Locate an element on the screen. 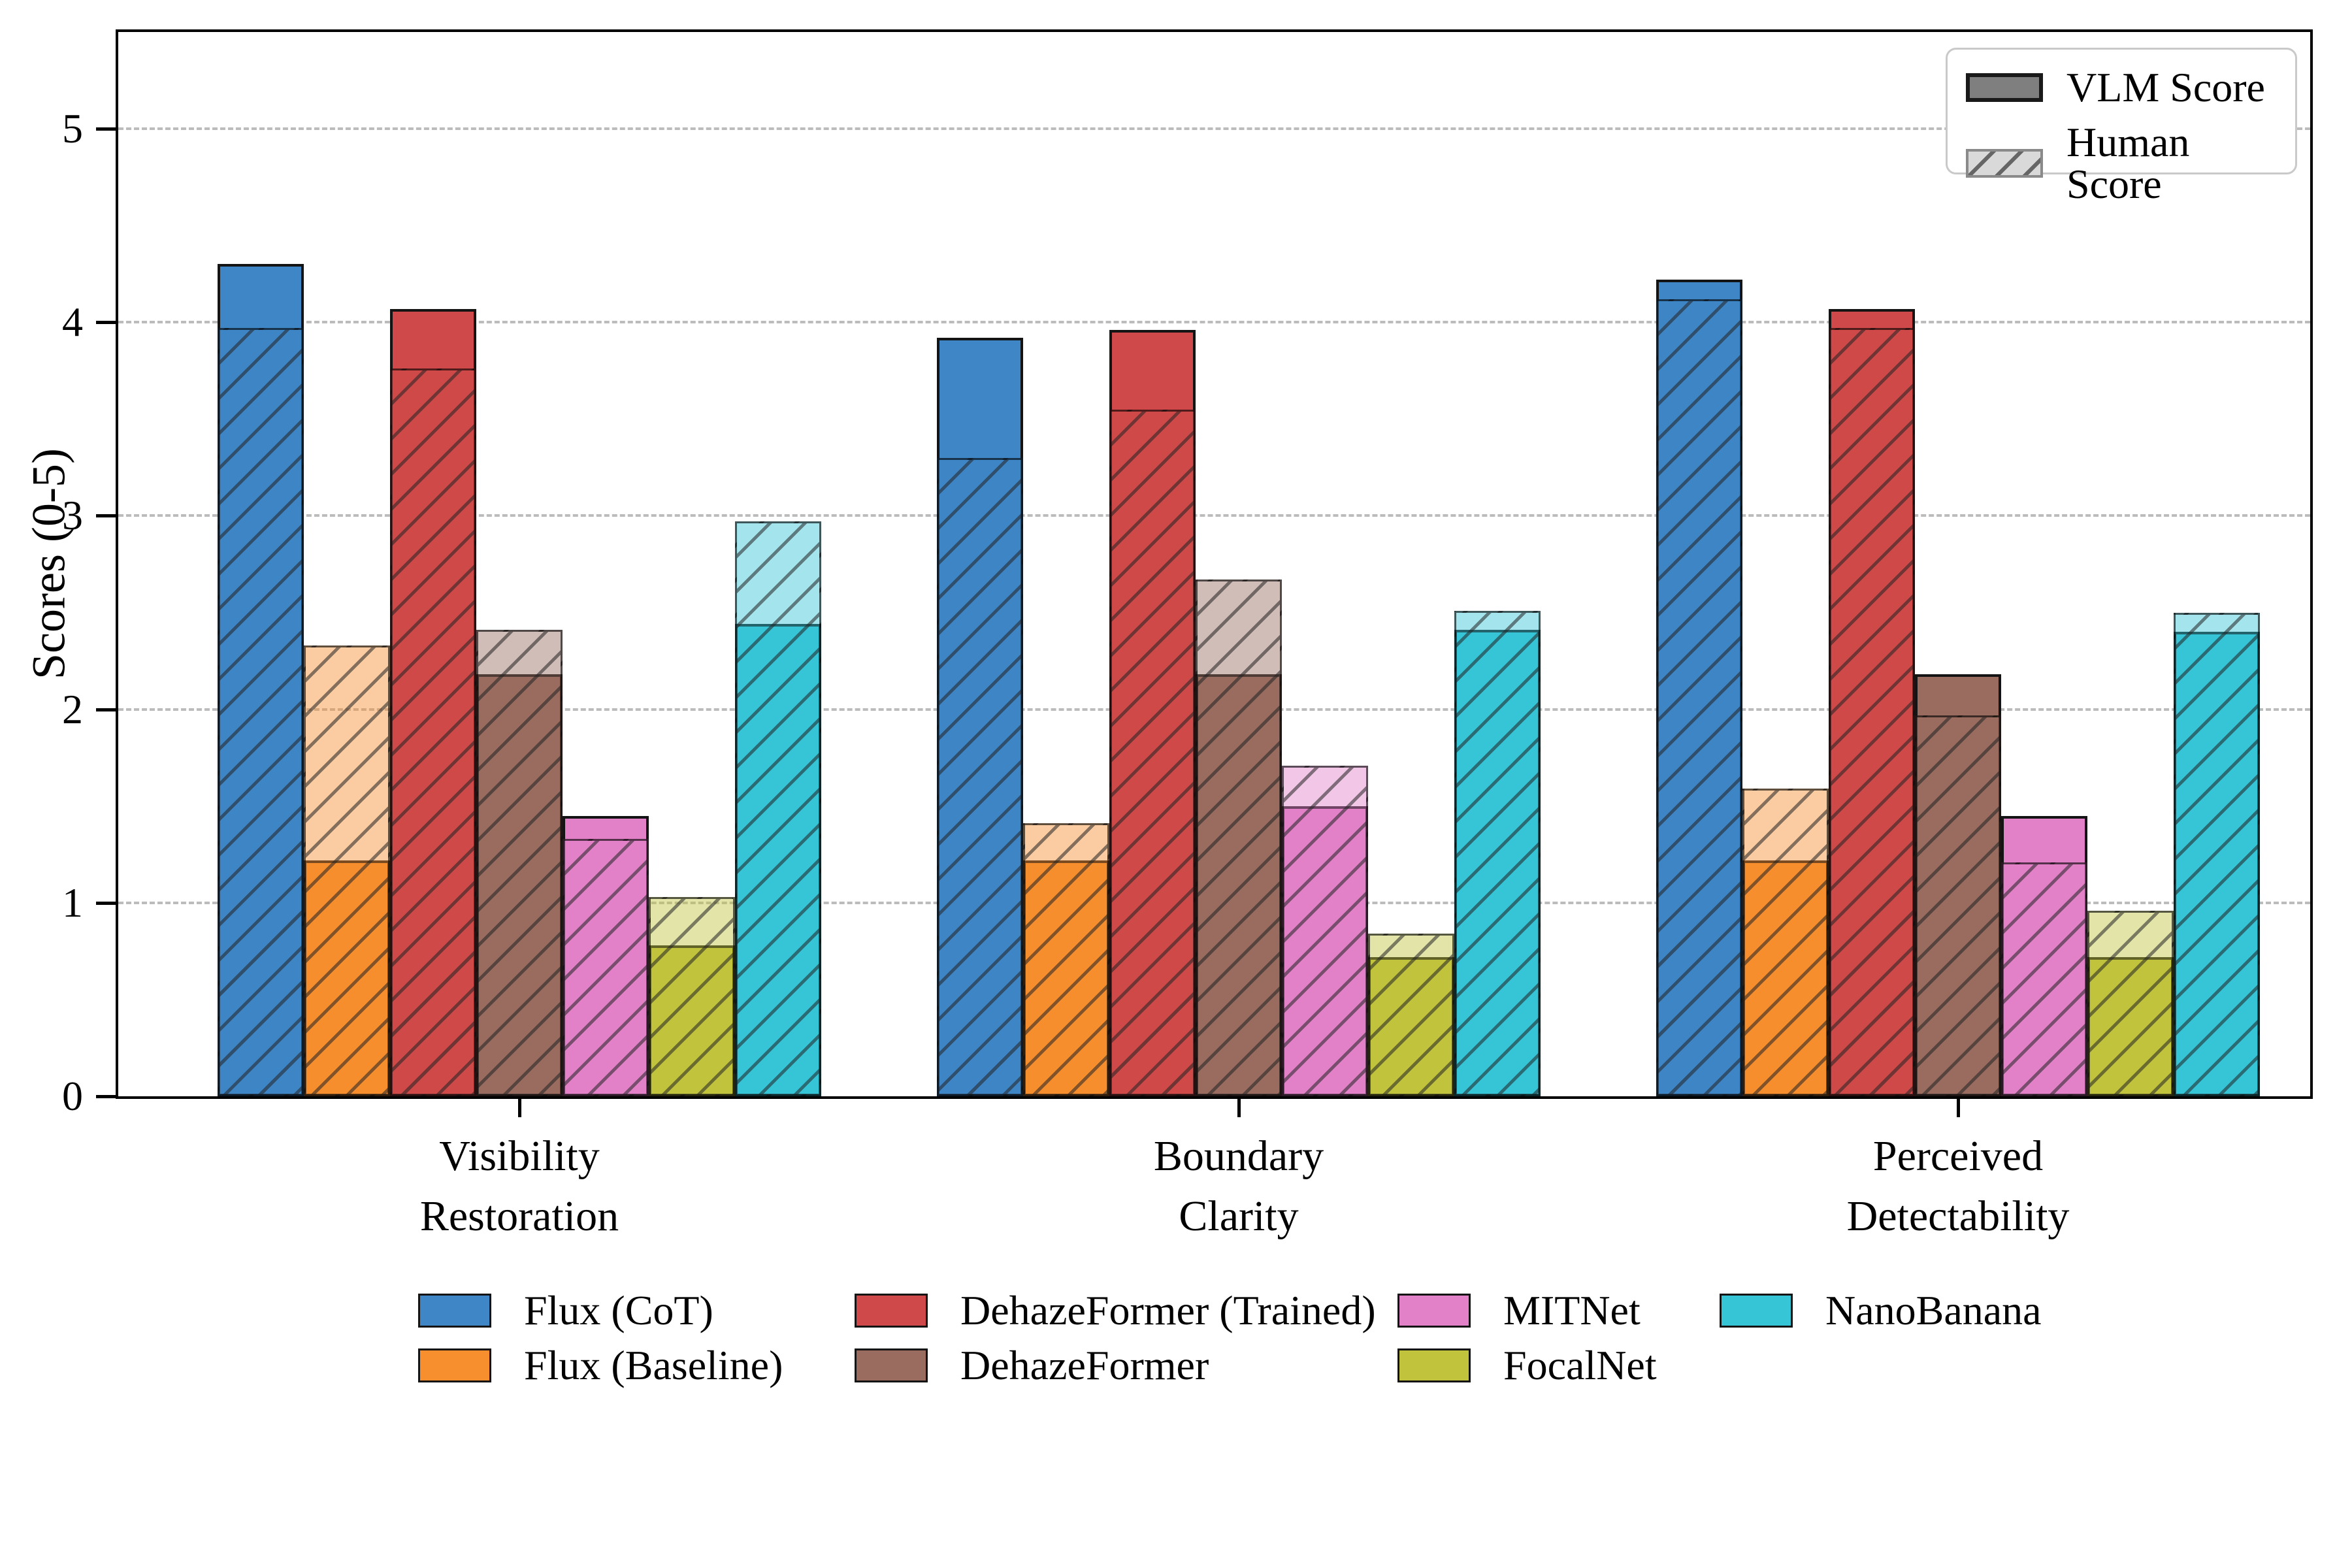  method-legend-item: NanoBanana is located at coordinates (1881, 1310).